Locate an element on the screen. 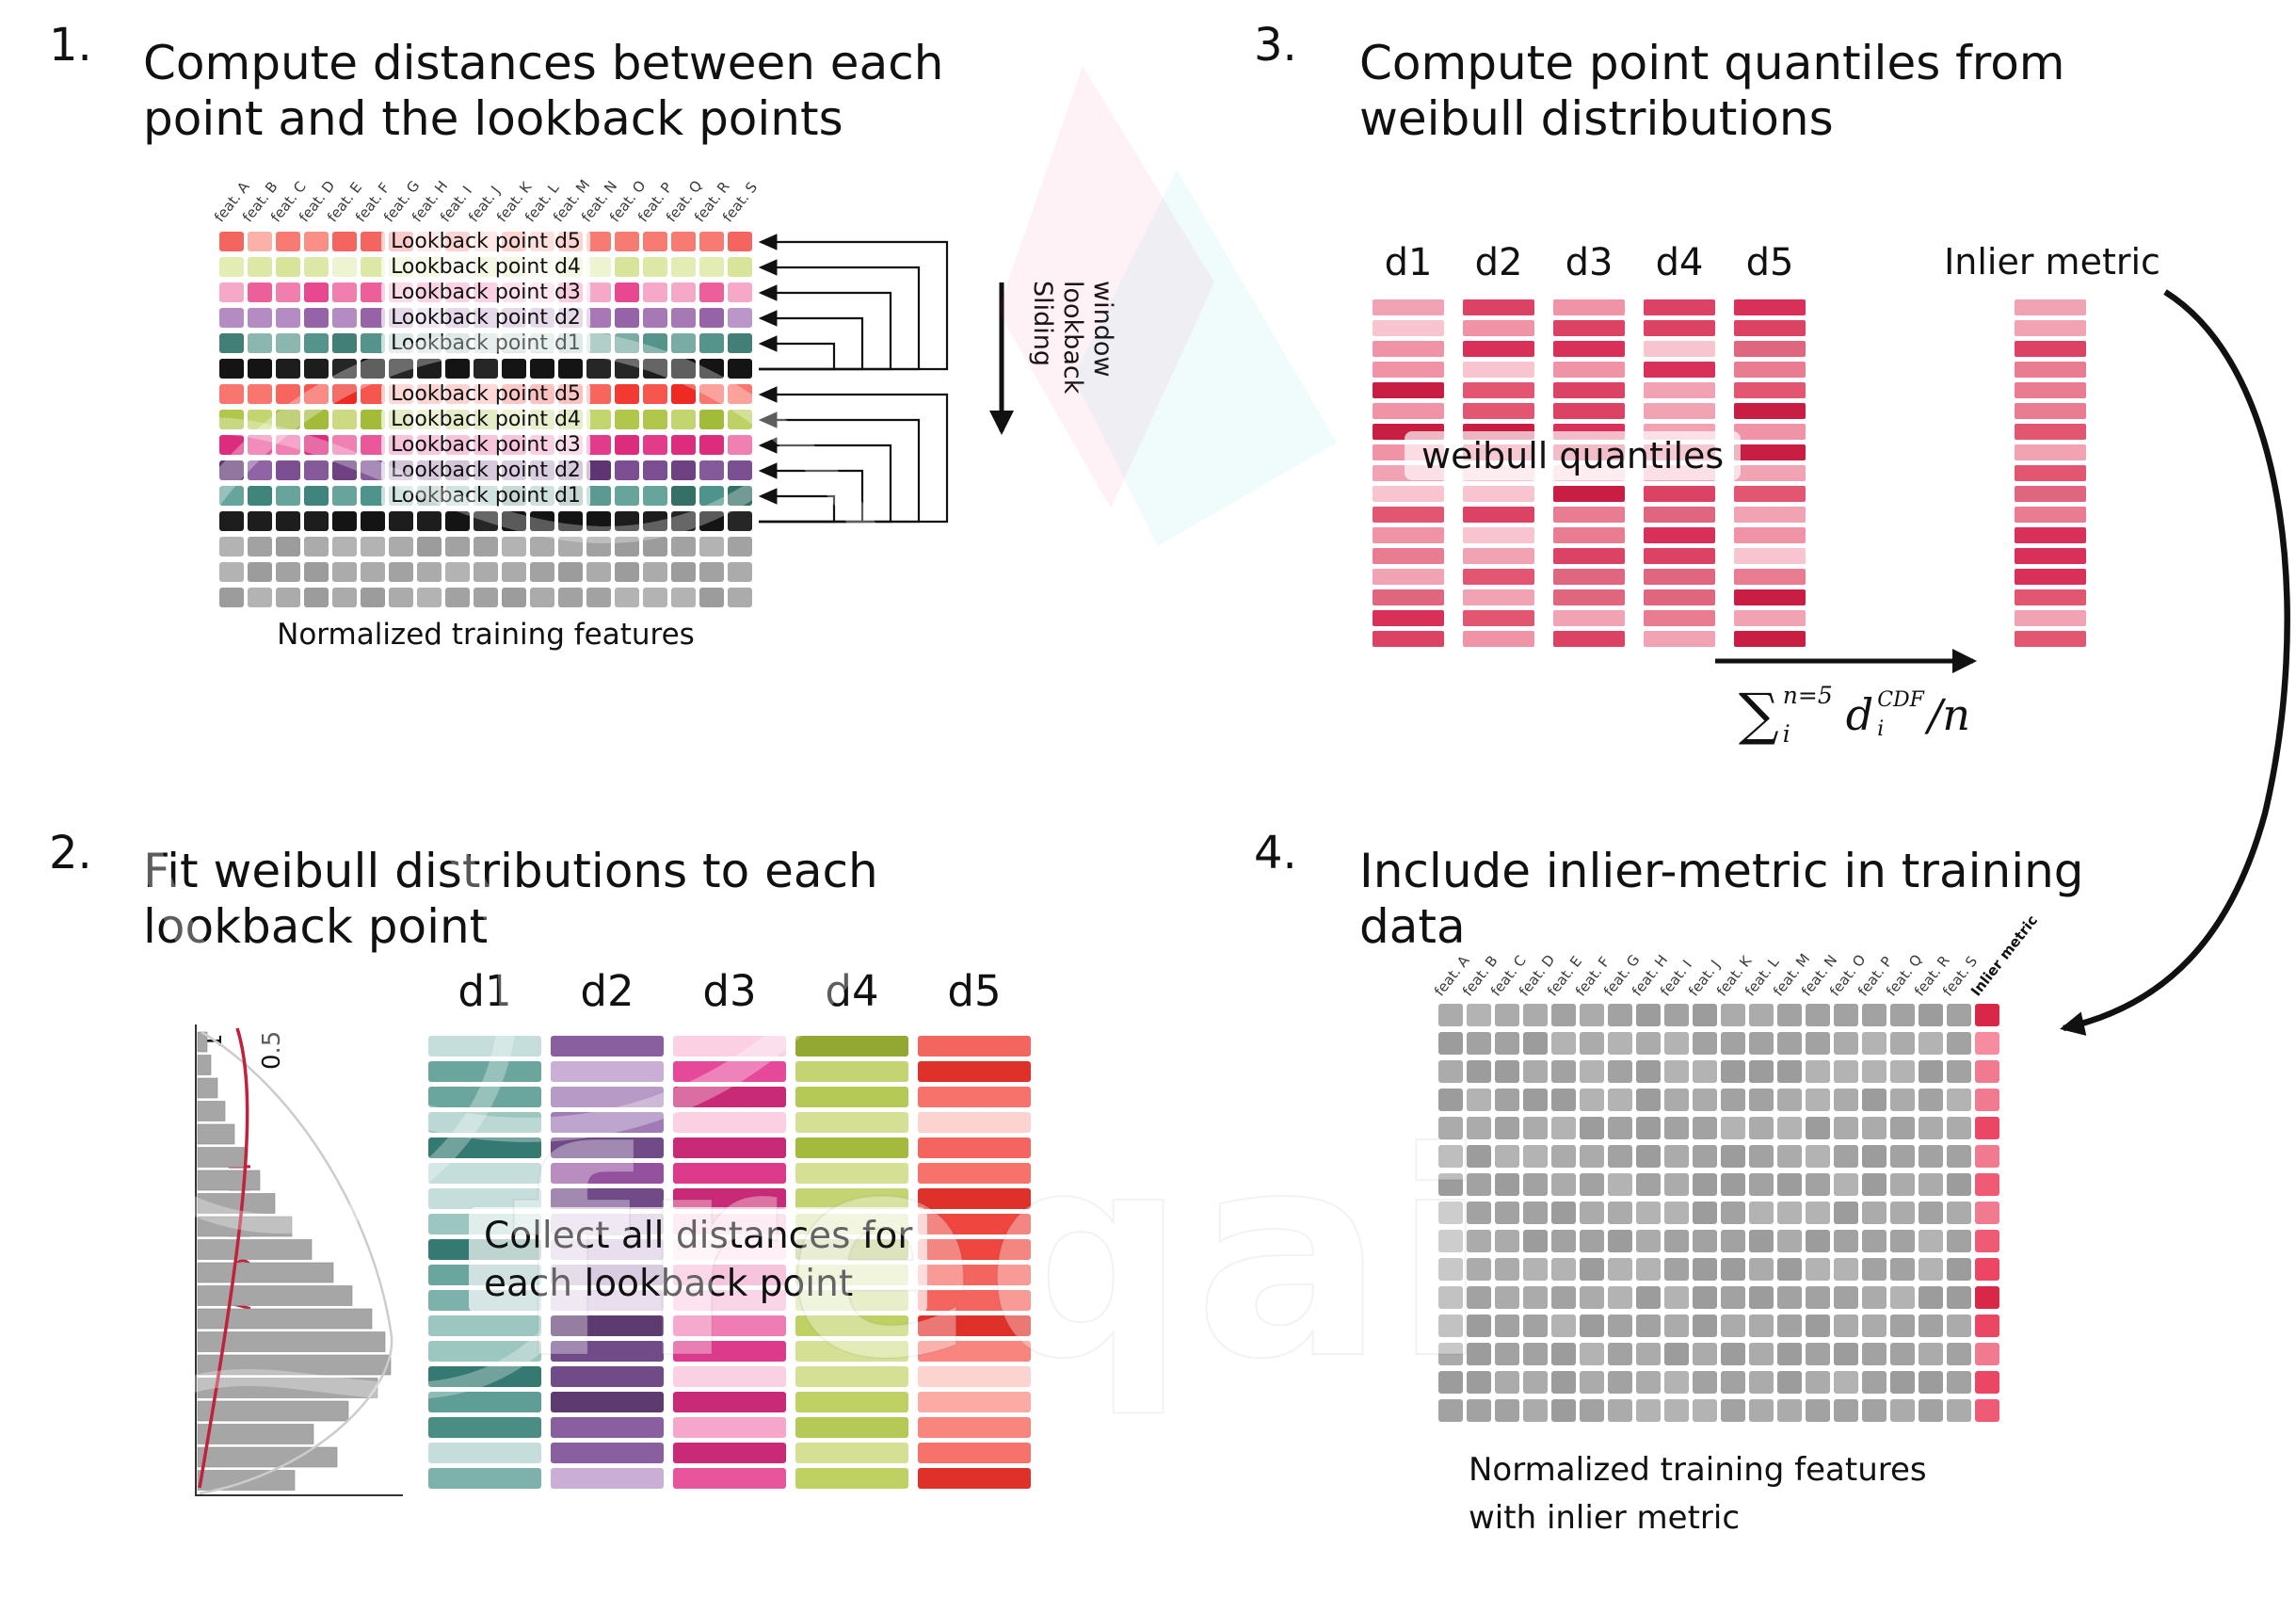  step4-caption-line1: Normalized training features is located at coordinates (1698, 1470).